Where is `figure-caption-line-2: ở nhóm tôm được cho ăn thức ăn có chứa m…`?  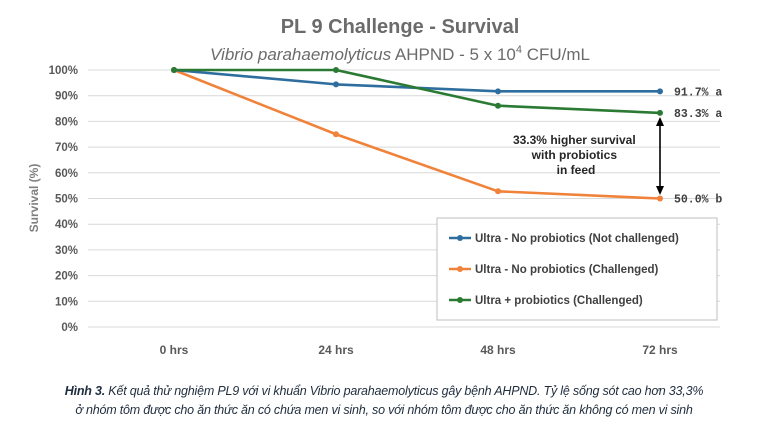 figure-caption-line-2: ở nhóm tôm được cho ăn thức ăn có chứa m… is located at coordinates (384, 410).